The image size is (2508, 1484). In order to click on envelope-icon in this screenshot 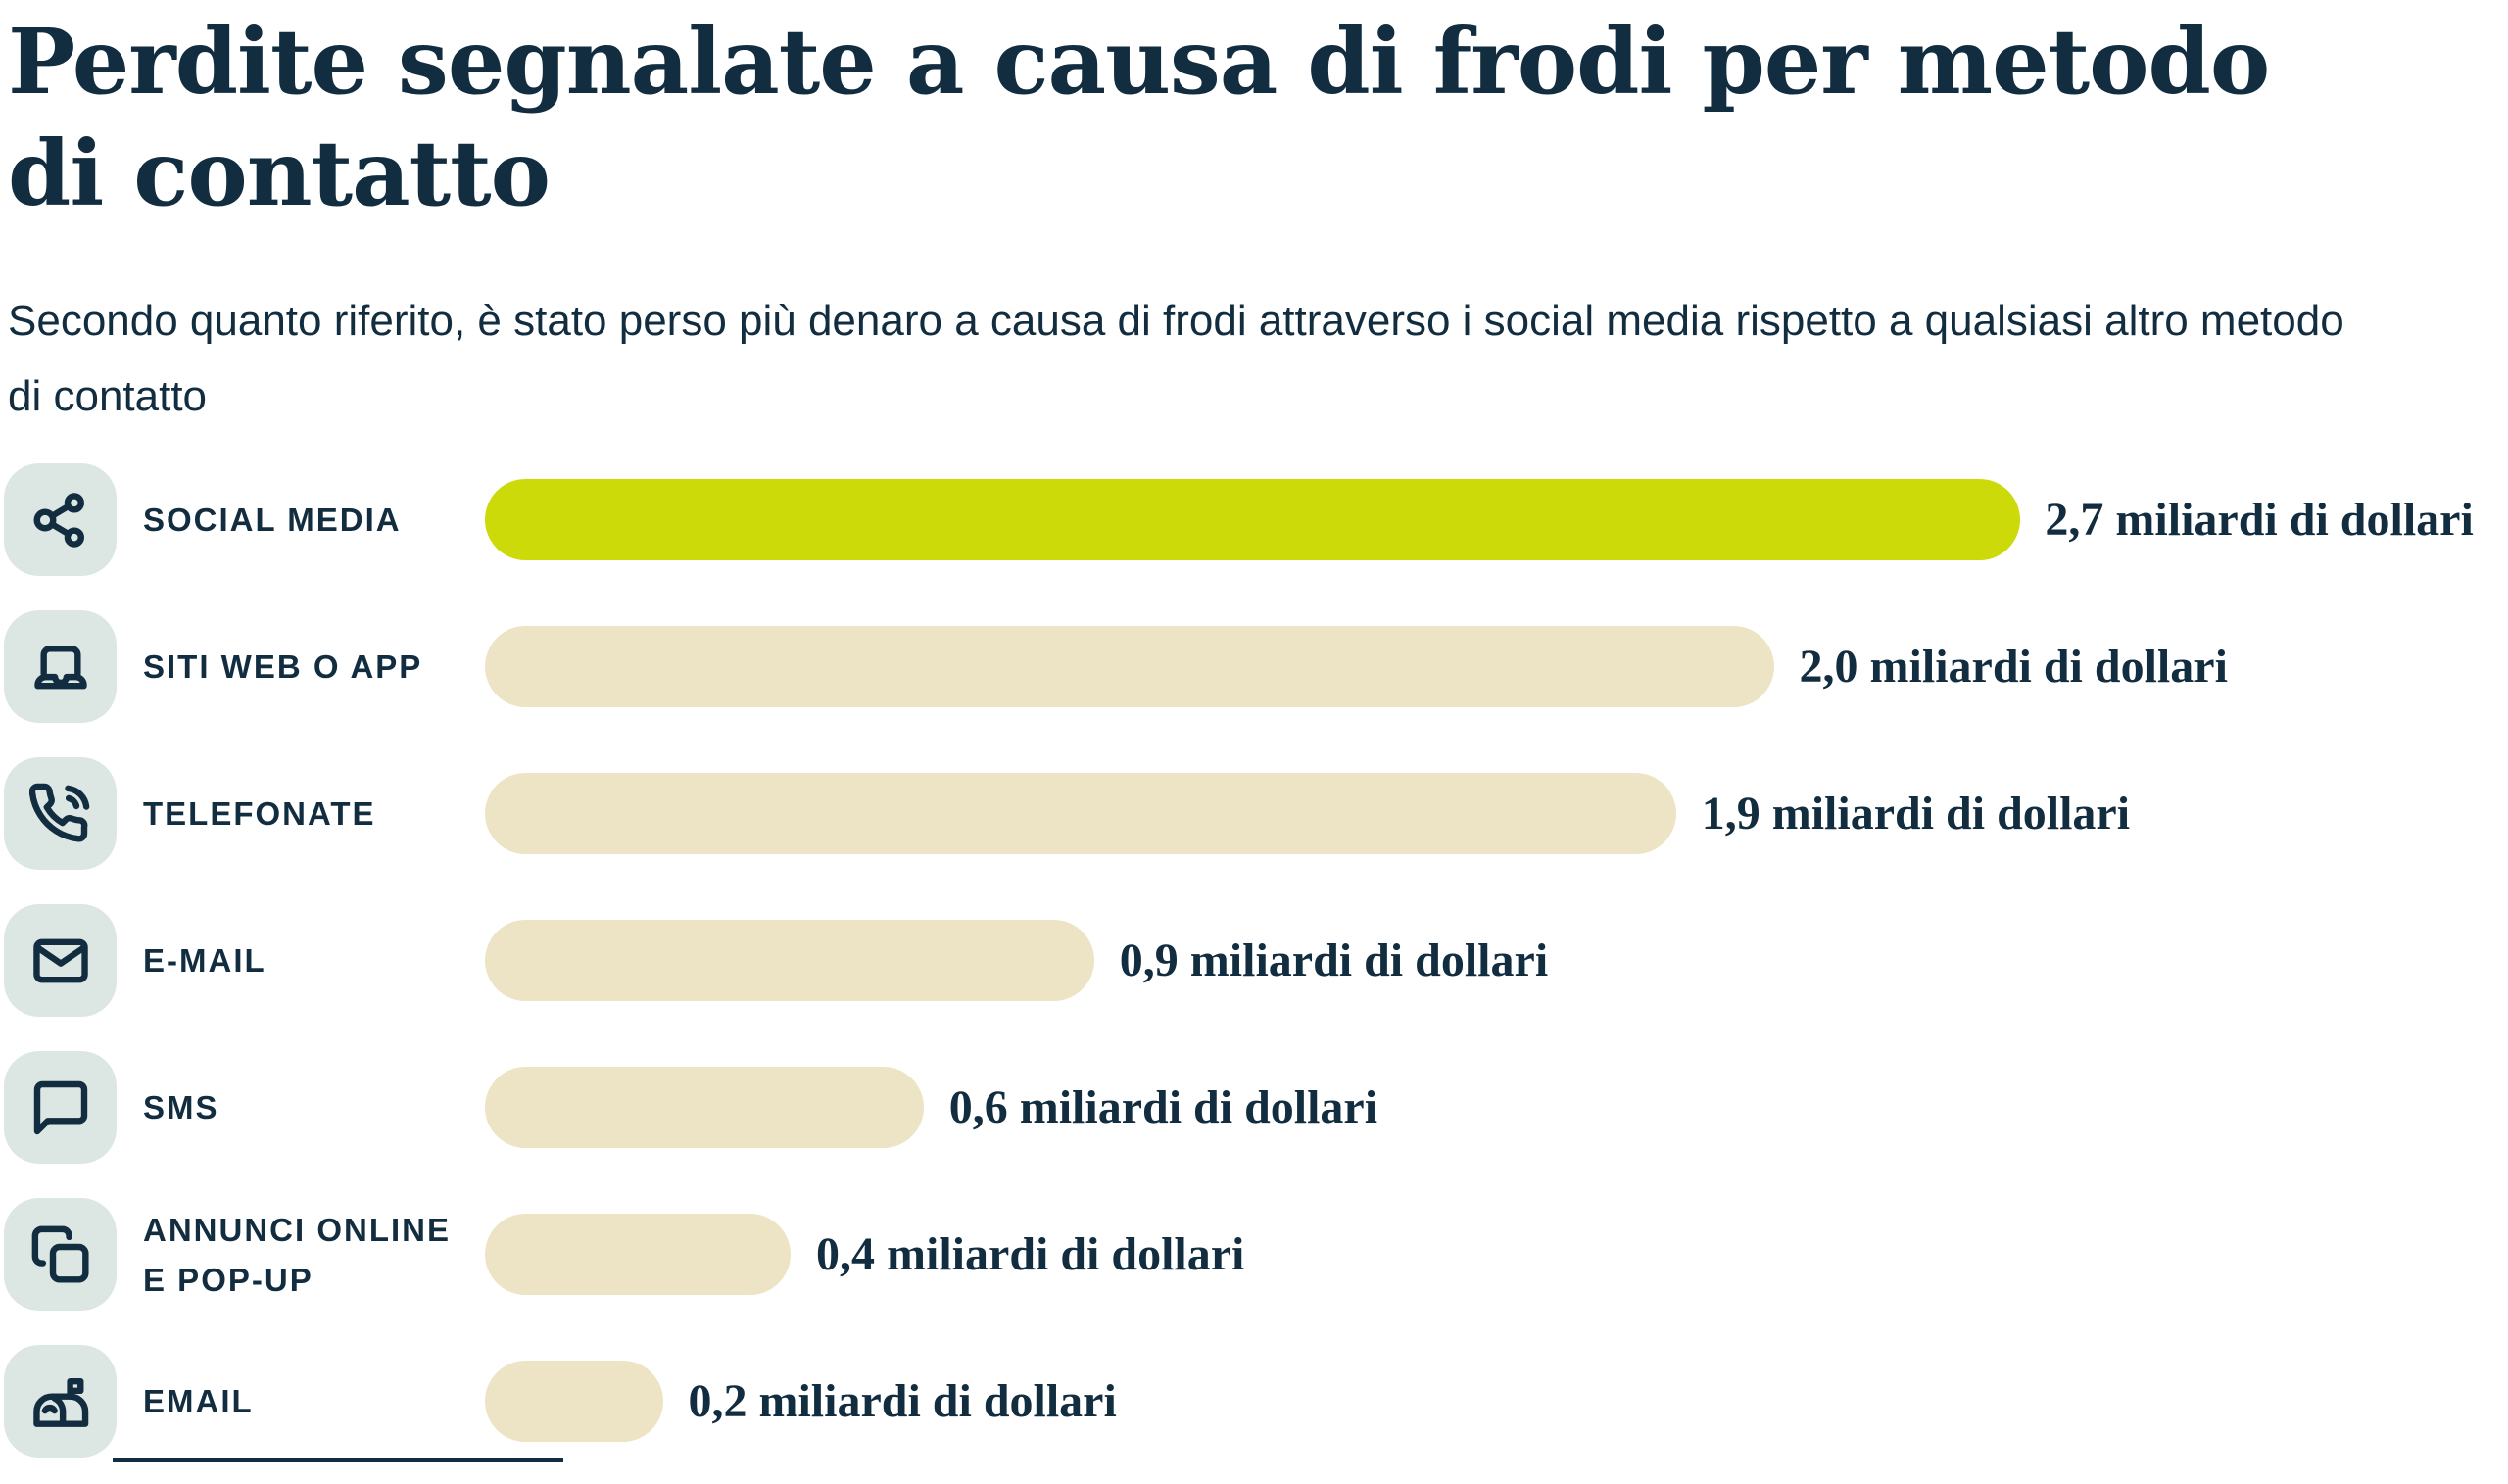, I will do `click(60, 960)`.